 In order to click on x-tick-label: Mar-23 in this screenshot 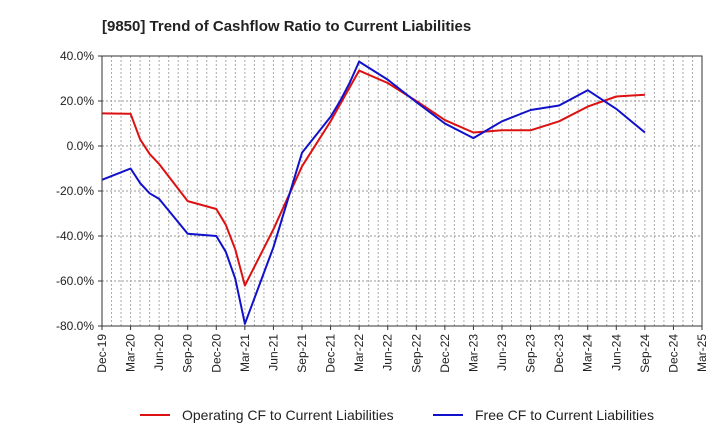, I will do `click(473, 353)`.